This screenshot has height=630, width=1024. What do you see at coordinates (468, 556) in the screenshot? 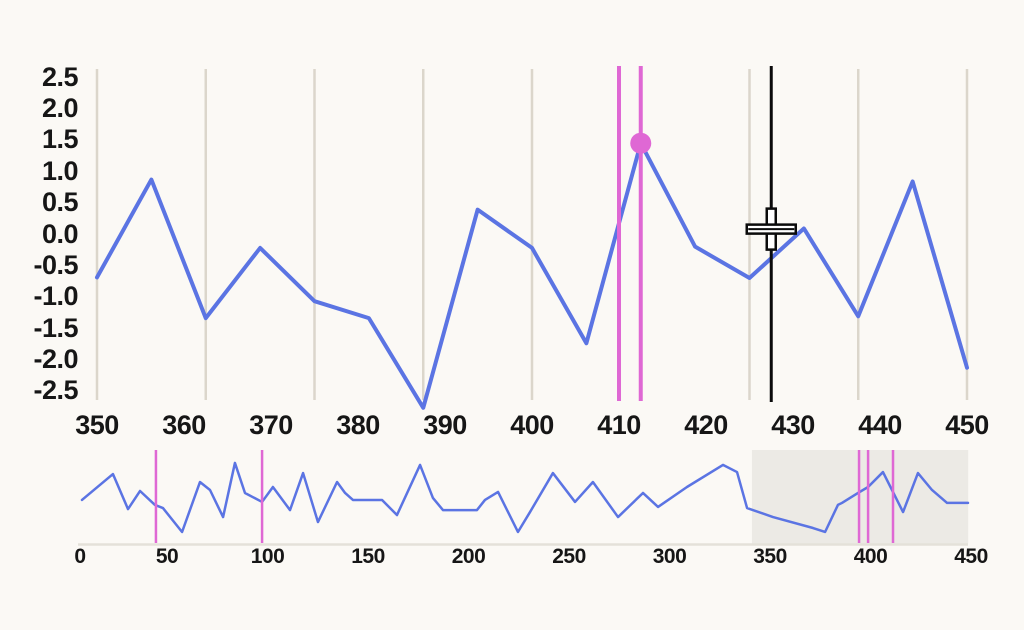
I see `x-tick-label: 200` at bounding box center [468, 556].